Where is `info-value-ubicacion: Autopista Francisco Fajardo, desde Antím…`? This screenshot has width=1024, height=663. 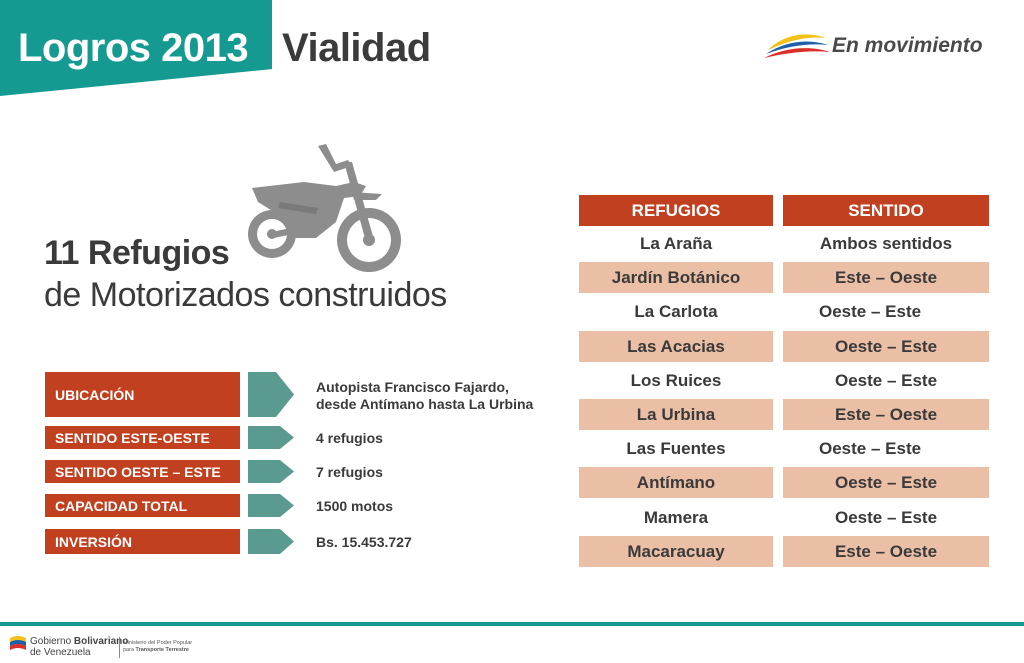 info-value-ubicacion: Autopista Francisco Fajardo, desde Antím… is located at coordinates (424, 396).